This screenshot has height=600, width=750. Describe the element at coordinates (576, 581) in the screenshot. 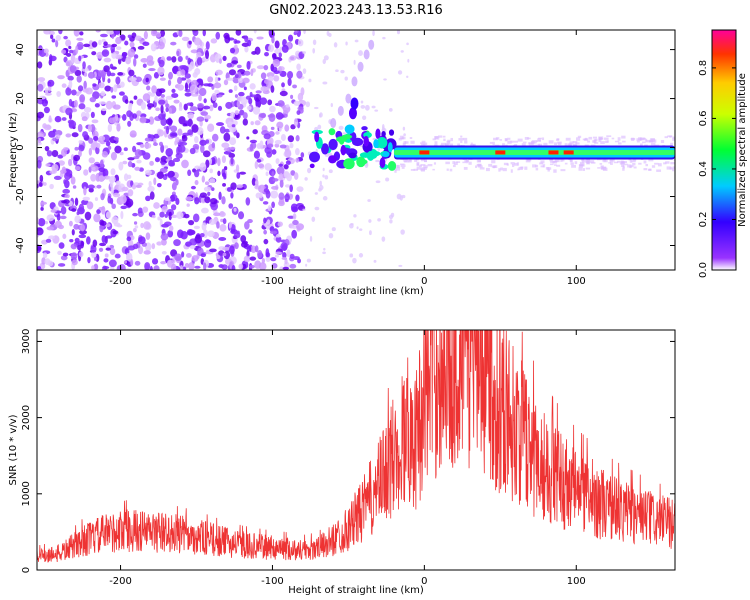

I see `x-tick-label: 100` at that location.